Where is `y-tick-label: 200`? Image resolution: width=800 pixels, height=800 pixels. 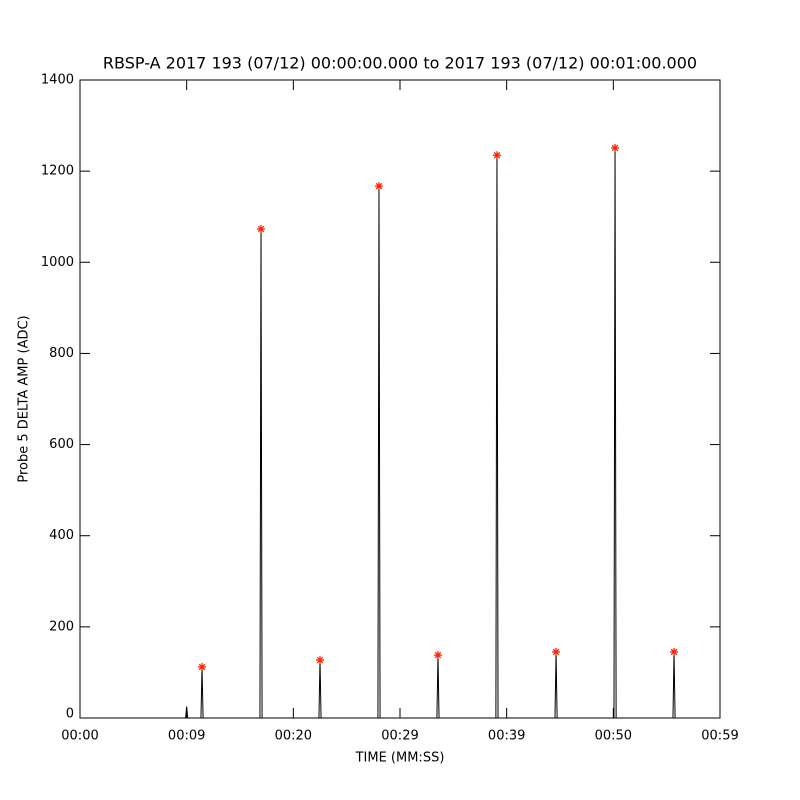
y-tick-label: 200 is located at coordinates (61, 626).